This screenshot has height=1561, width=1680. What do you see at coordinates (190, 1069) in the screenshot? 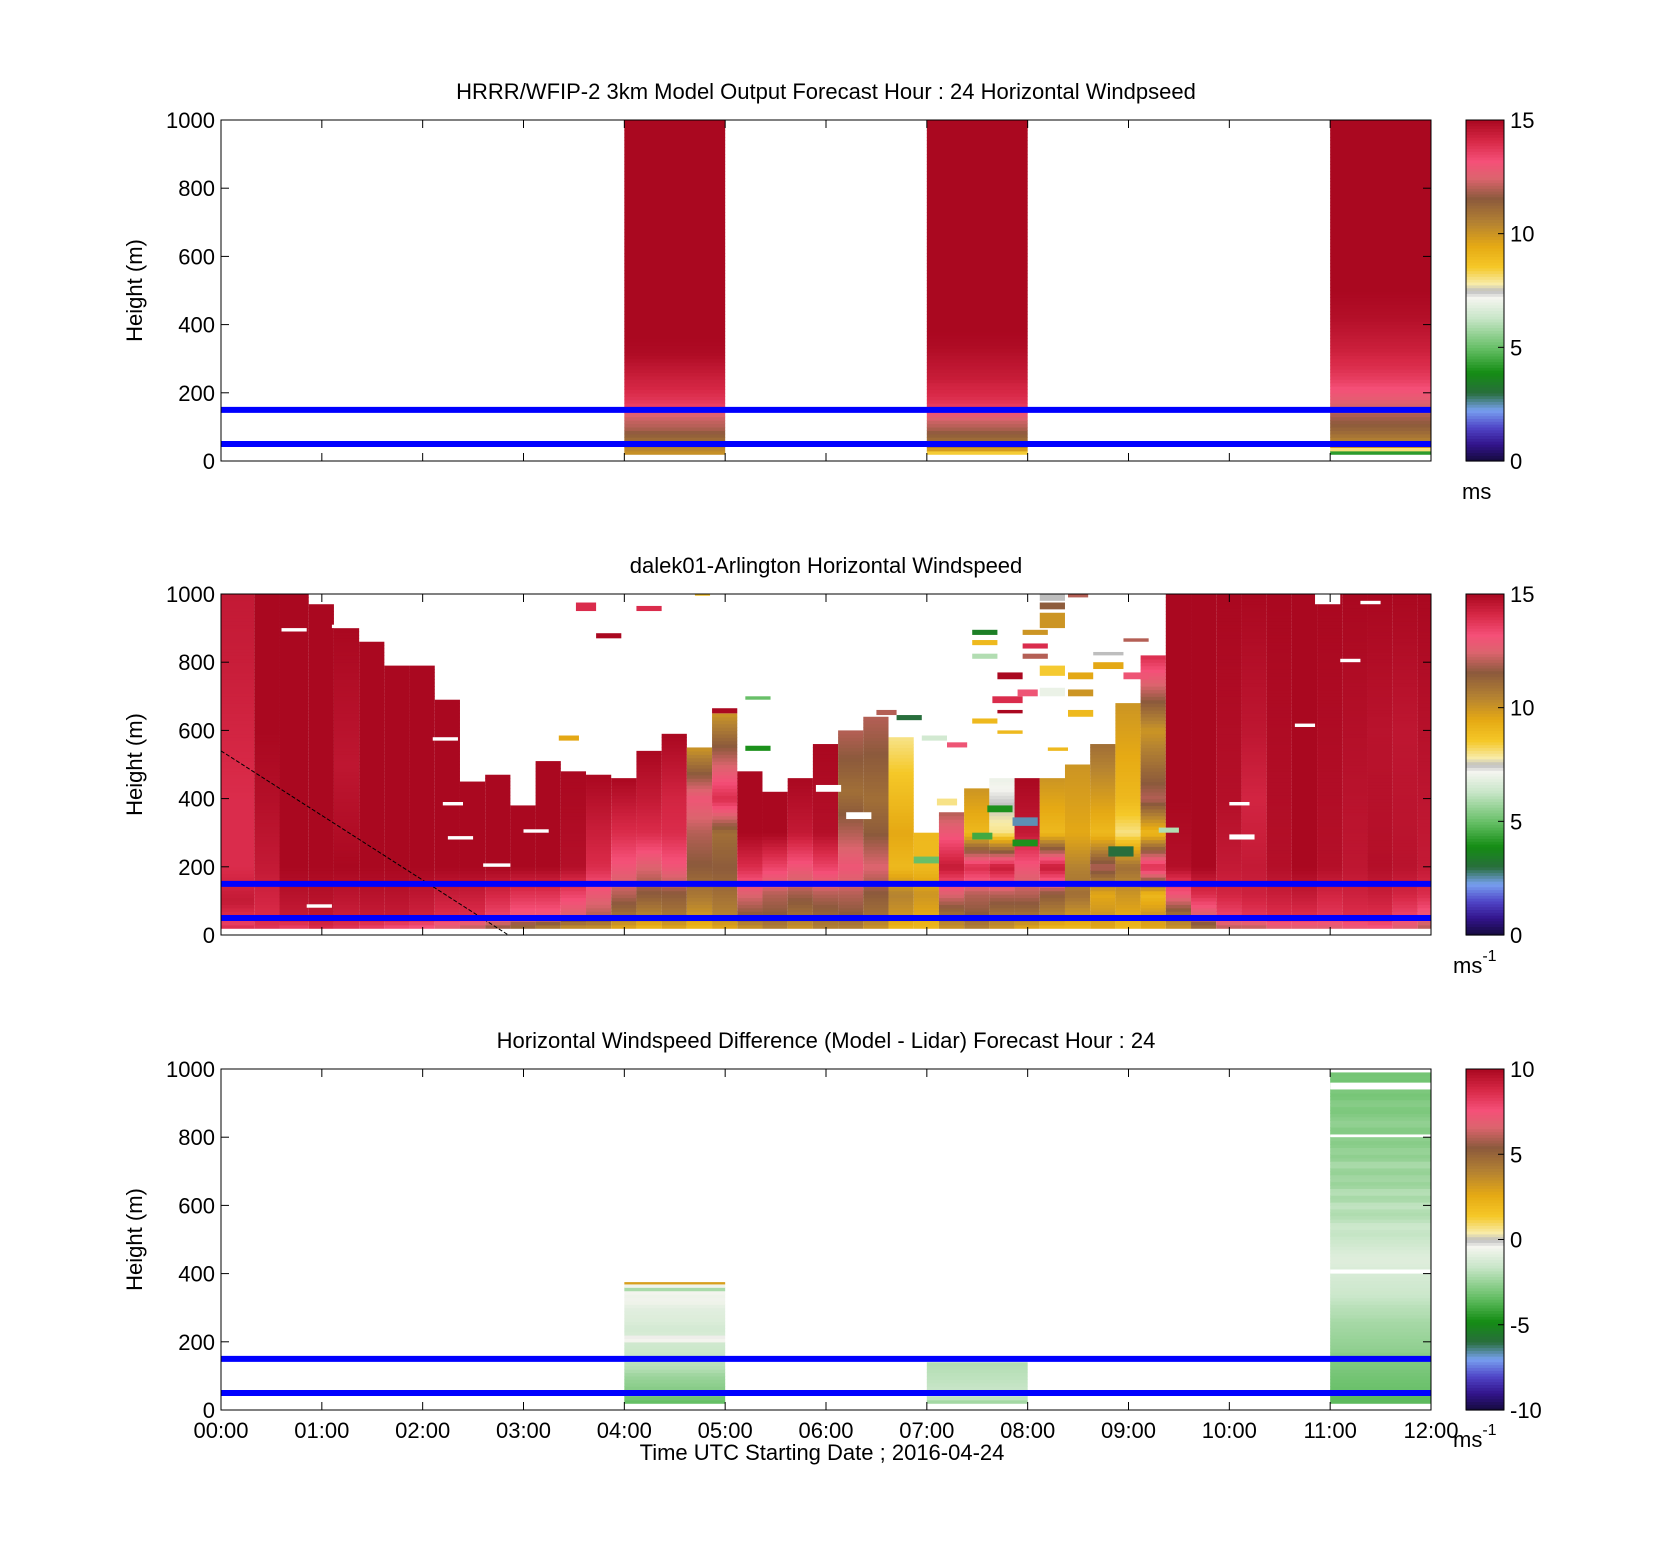
I see `y-tick-label: 1000` at bounding box center [190, 1069].